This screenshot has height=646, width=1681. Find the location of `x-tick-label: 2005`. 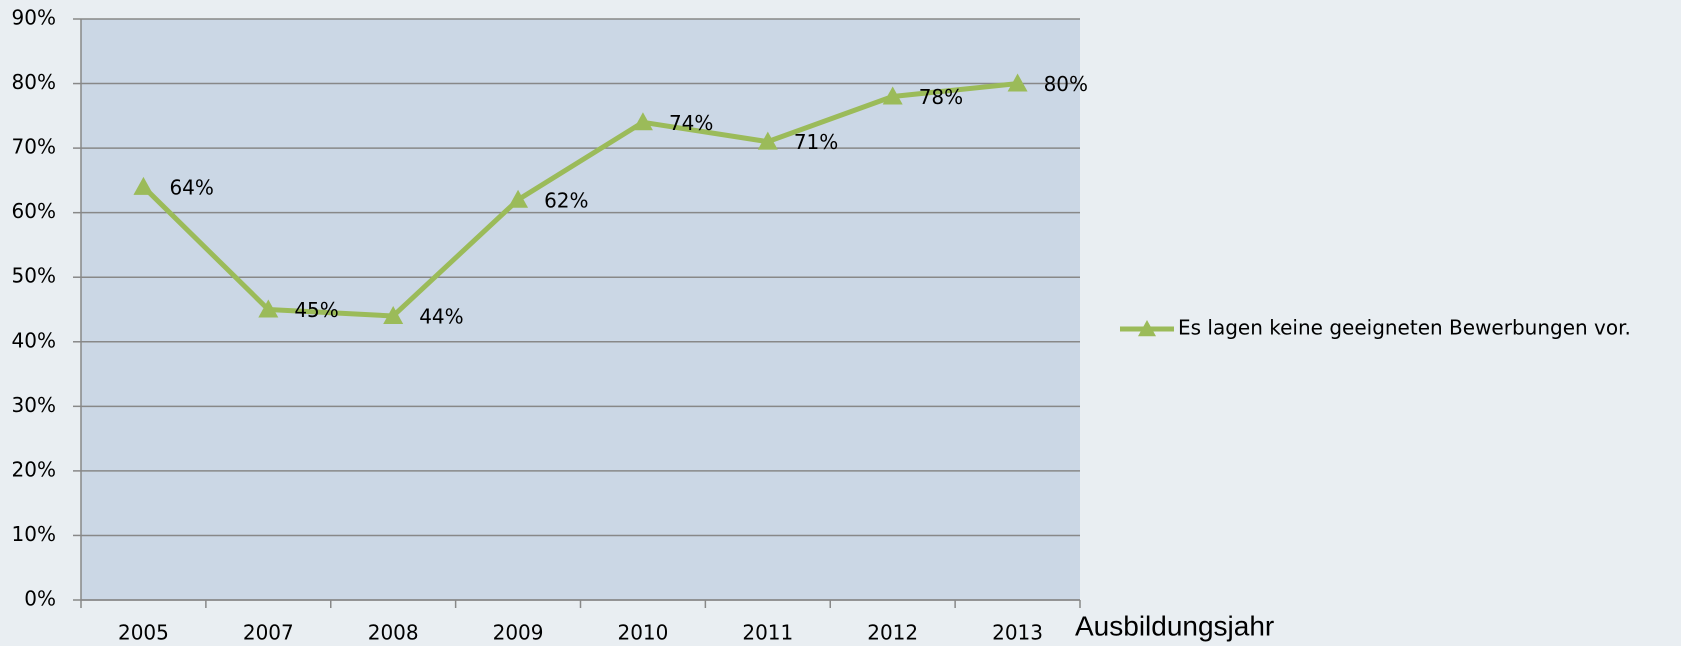

x-tick-label: 2005 is located at coordinates (143, 633).